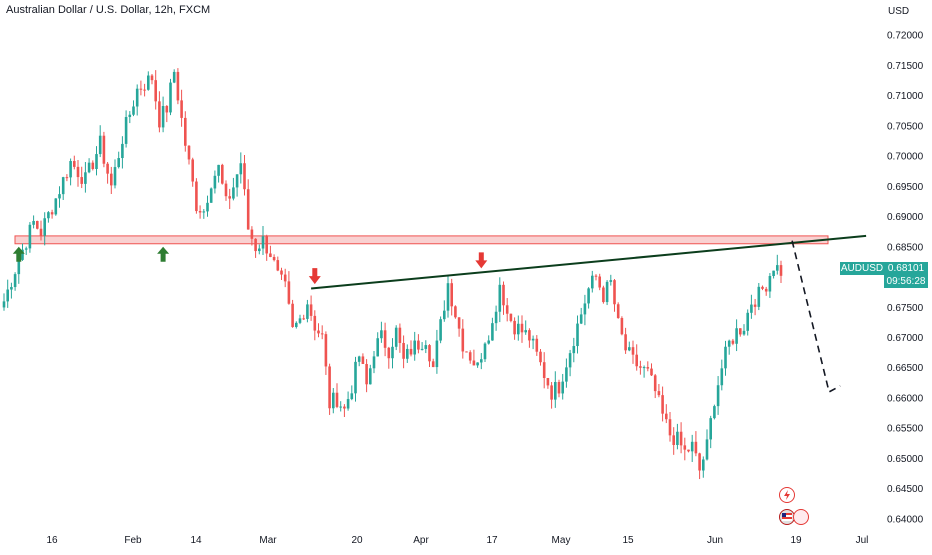 The width and height of the screenshot is (932, 555). Describe the element at coordinates (905, 66) in the screenshot. I see `y-tick-label: 0.71500` at that location.